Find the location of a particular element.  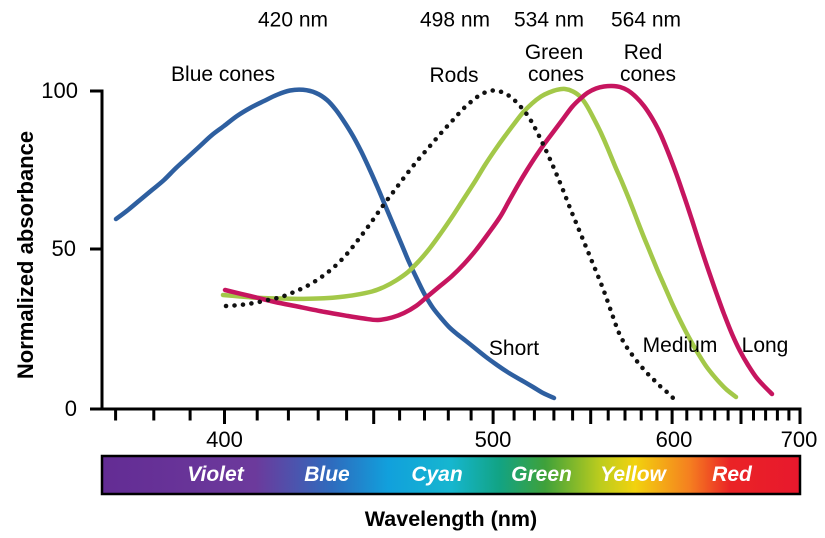

svg-text: Normalized absorbance is located at coordinates (25, 255).